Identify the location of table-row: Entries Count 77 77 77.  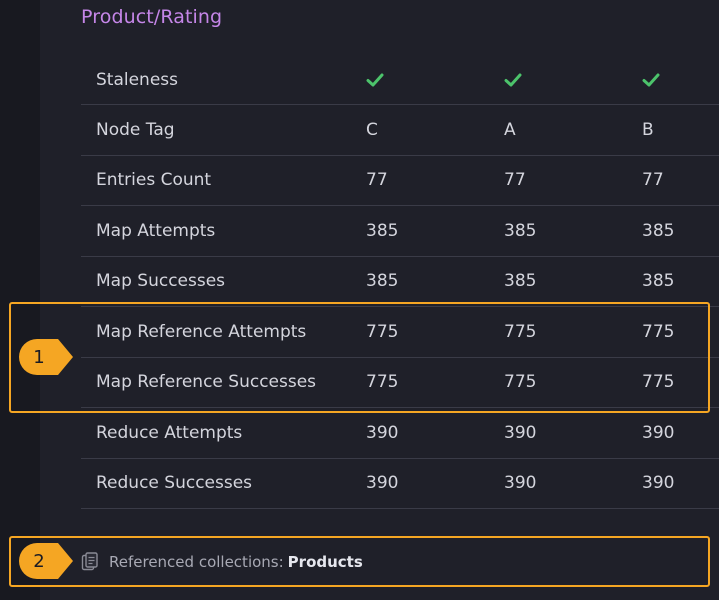
(400, 181).